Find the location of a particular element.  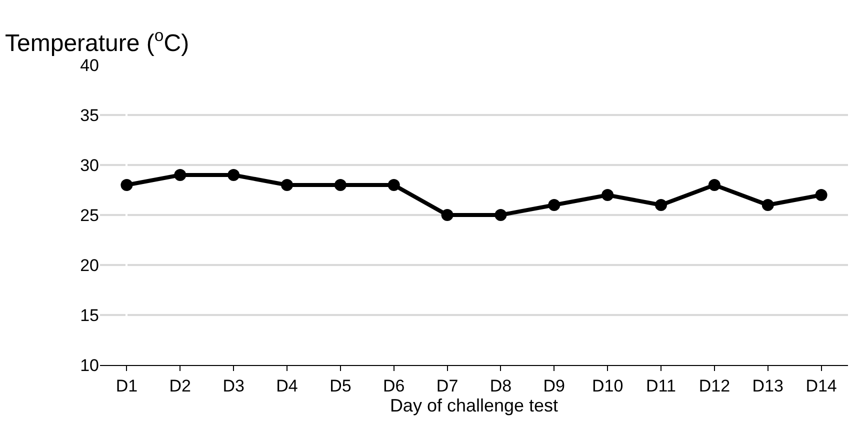

x-tick-label: D13 is located at coordinates (768, 386).